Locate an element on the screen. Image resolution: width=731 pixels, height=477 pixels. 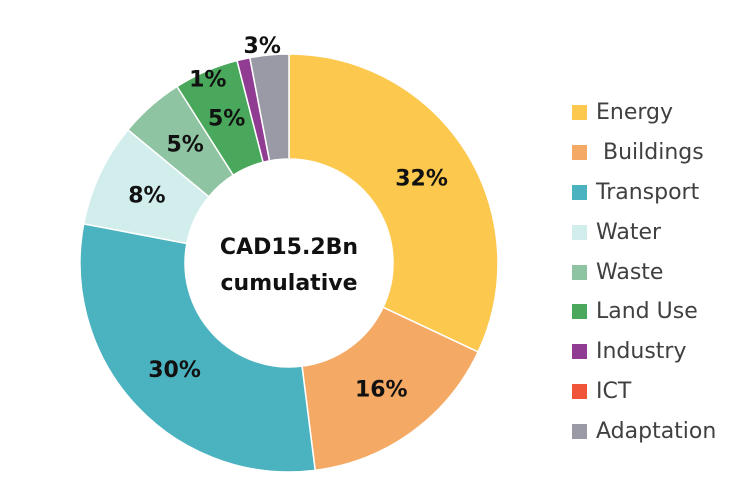
legend-item-buildings: Buildings is located at coordinates (644, 153).